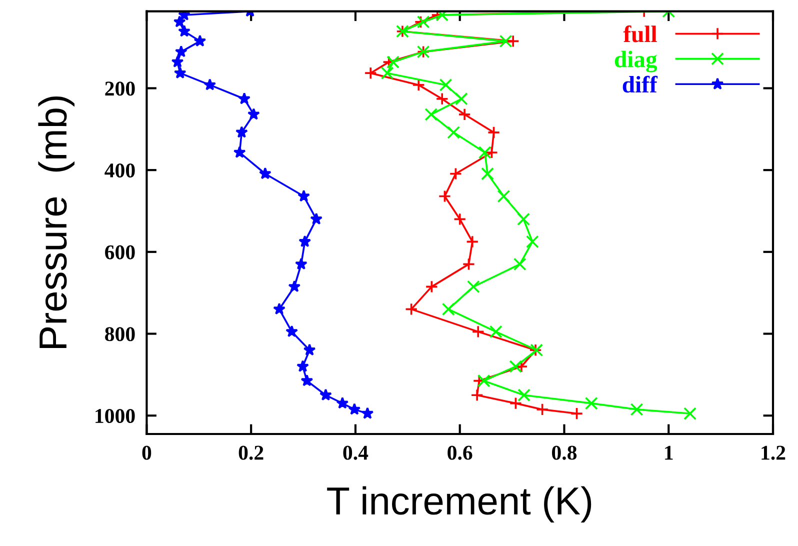  What do you see at coordinates (115, 416) in the screenshot?
I see `y-tick-label: 1000` at bounding box center [115, 416].